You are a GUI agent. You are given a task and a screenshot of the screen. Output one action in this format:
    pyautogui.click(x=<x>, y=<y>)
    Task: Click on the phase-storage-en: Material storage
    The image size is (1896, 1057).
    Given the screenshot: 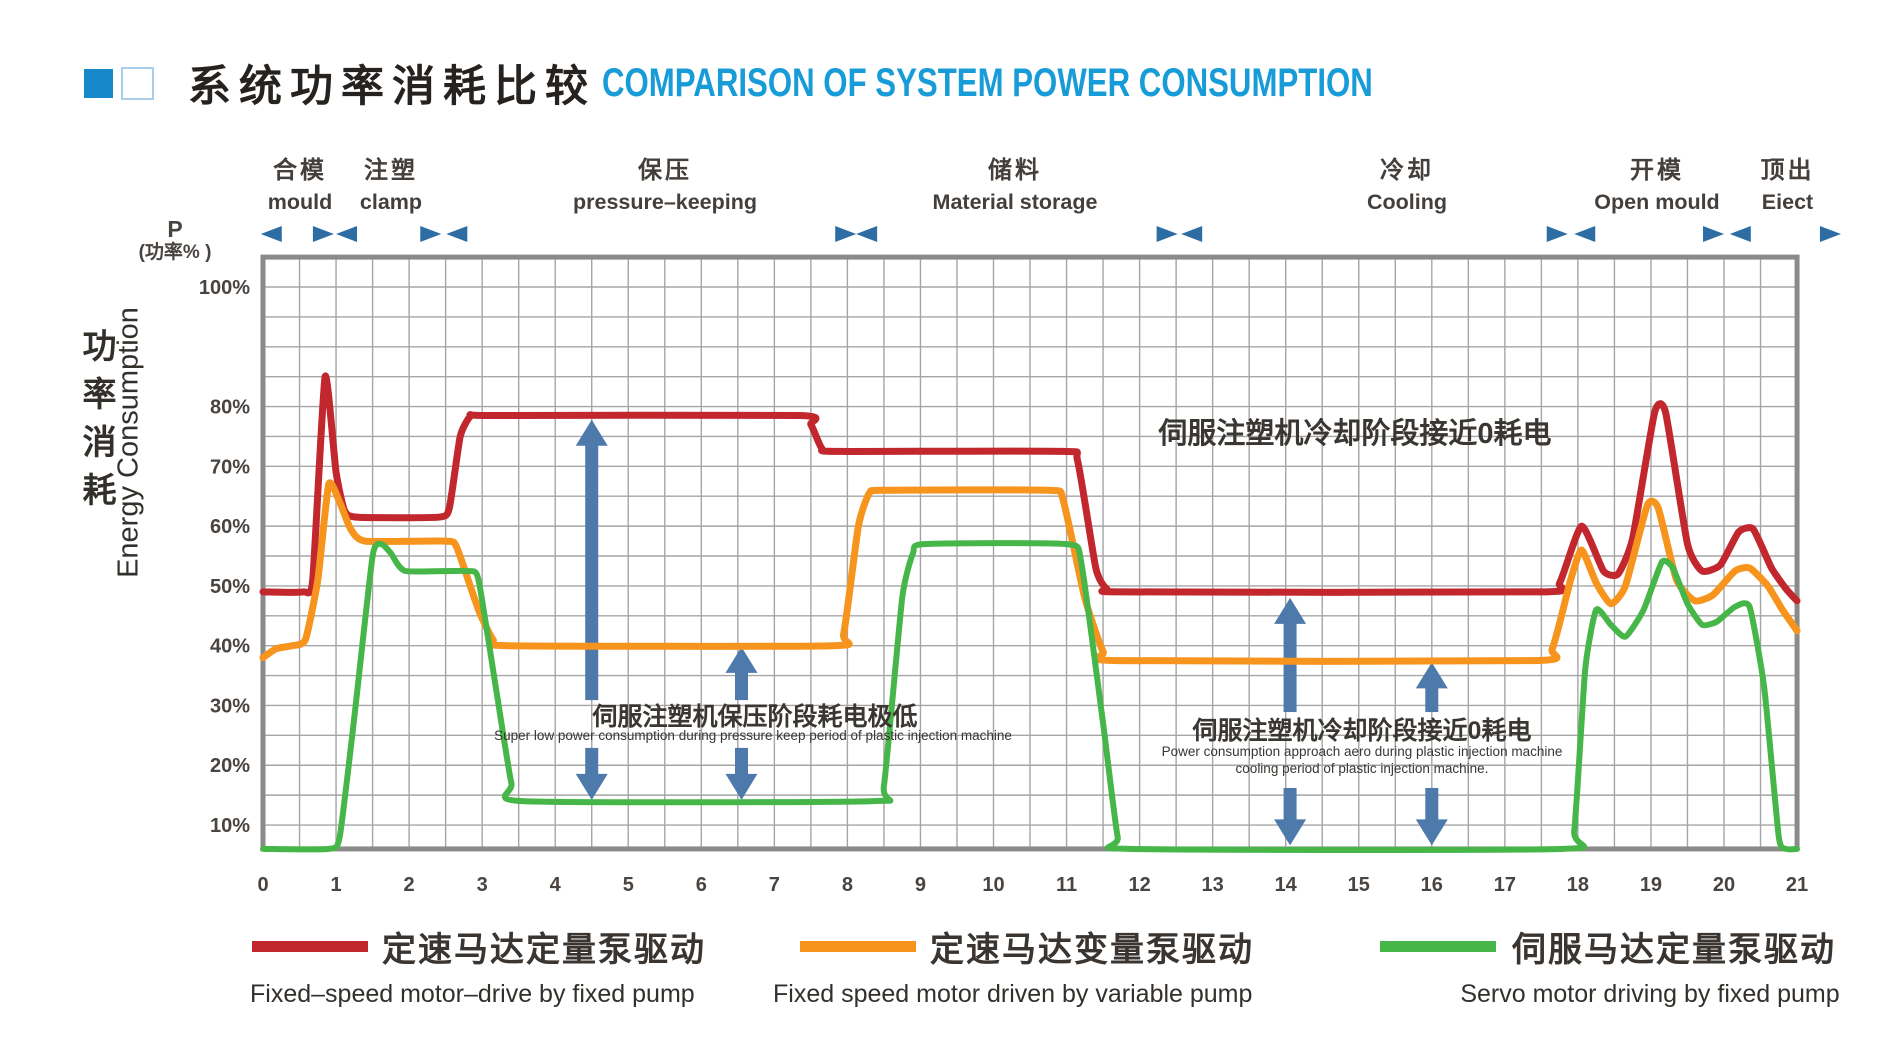 What is the action you would take?
    pyautogui.click(x=1015, y=202)
    